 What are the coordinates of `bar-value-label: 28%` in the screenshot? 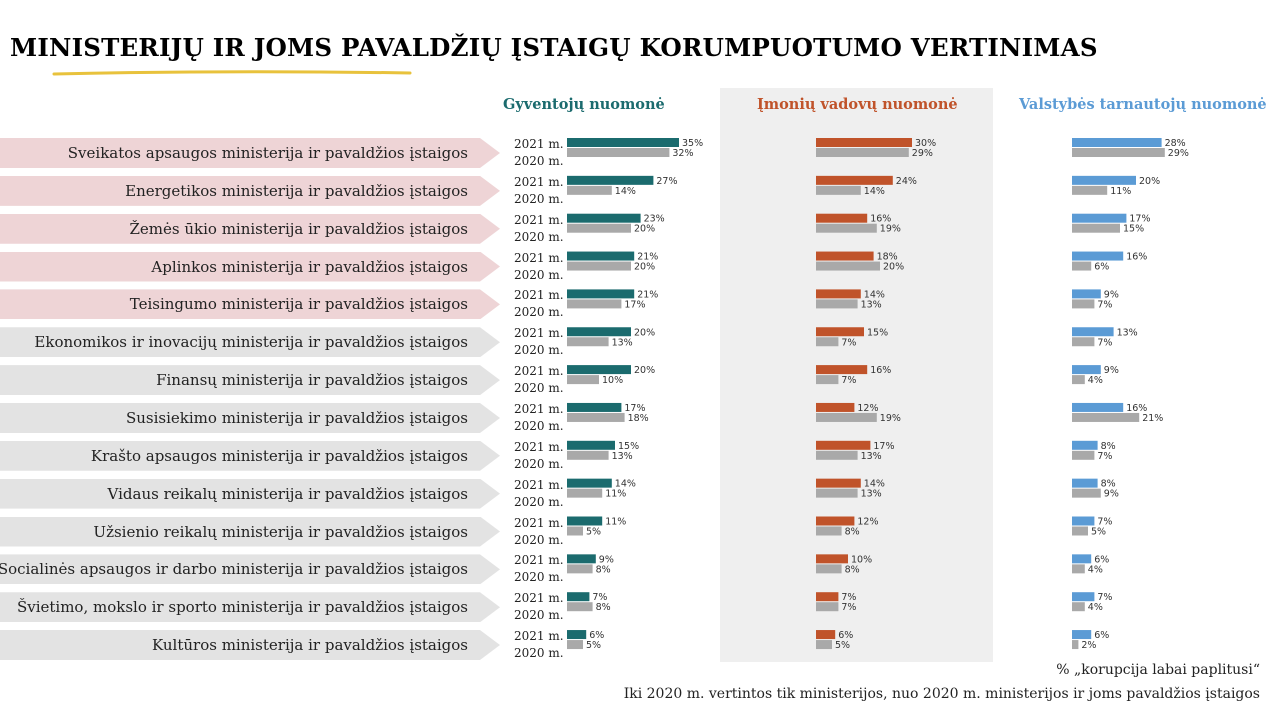 It's located at (1175, 143).